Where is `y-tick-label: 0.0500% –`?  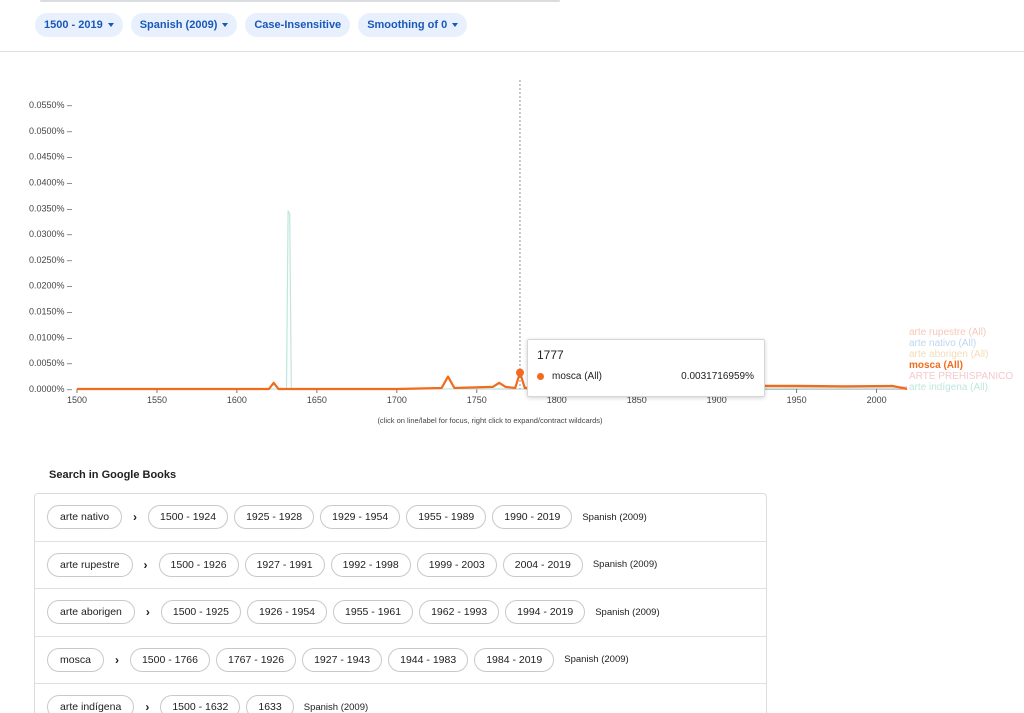 y-tick-label: 0.0500% – is located at coordinates (50, 131).